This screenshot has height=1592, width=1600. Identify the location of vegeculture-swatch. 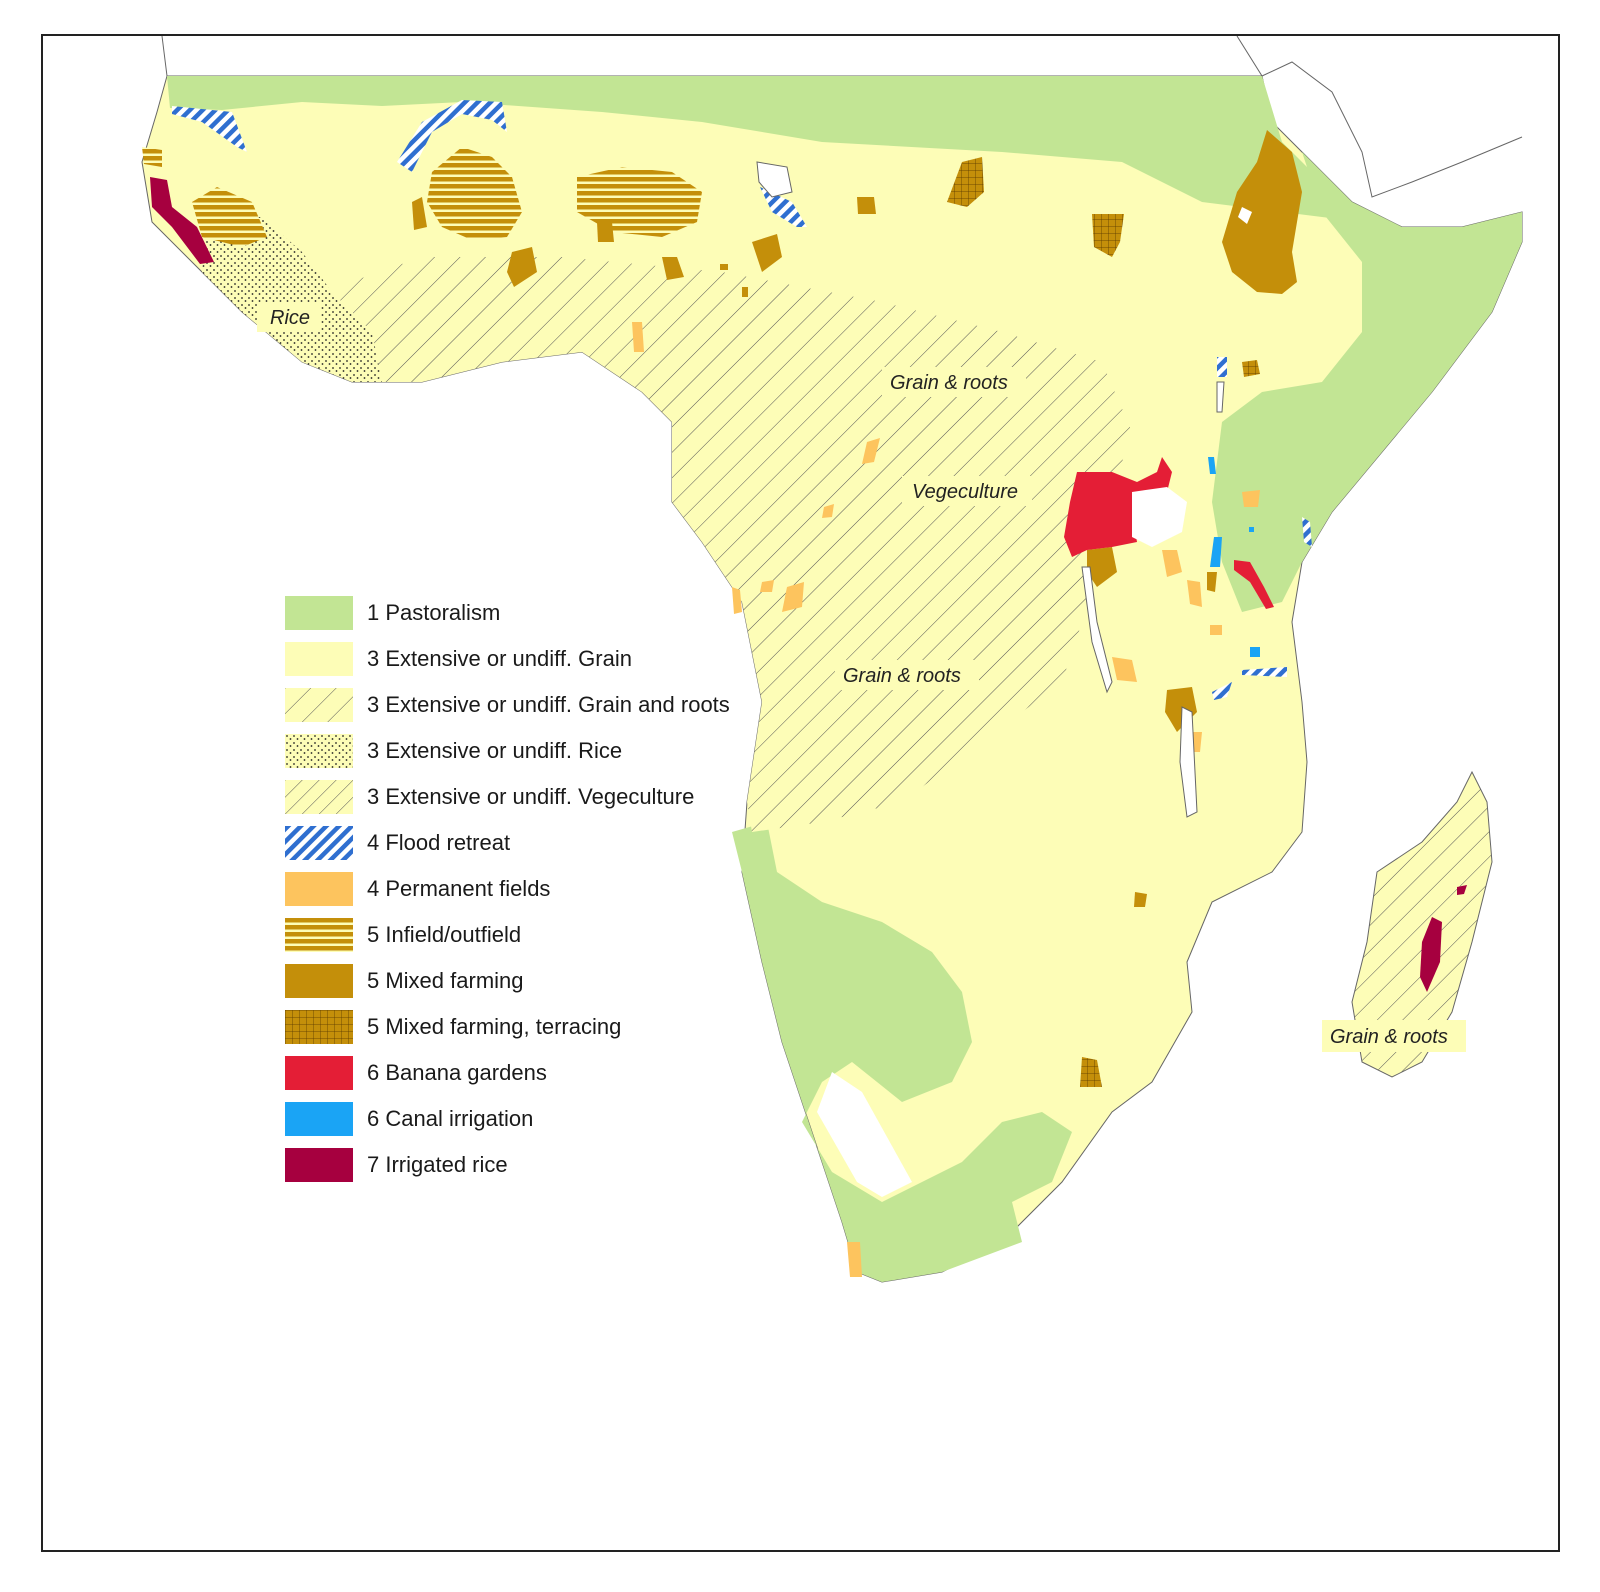
(319, 797).